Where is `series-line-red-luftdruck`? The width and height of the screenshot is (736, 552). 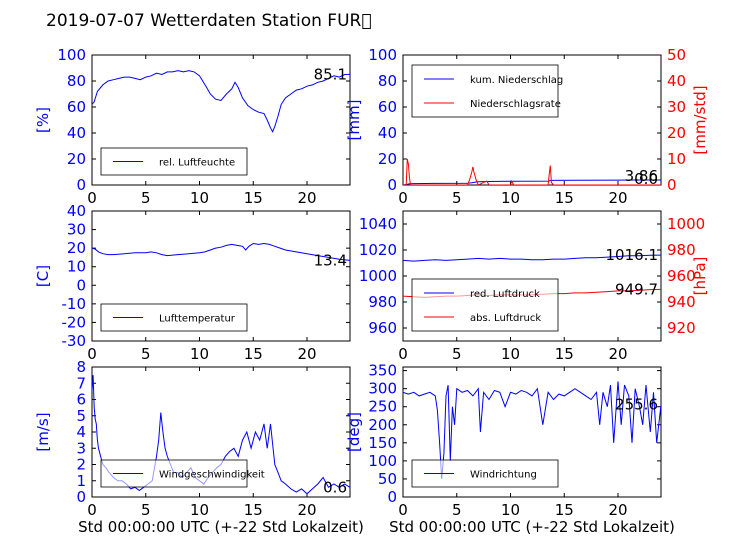 series-line-red-luftdruck is located at coordinates (532, 258).